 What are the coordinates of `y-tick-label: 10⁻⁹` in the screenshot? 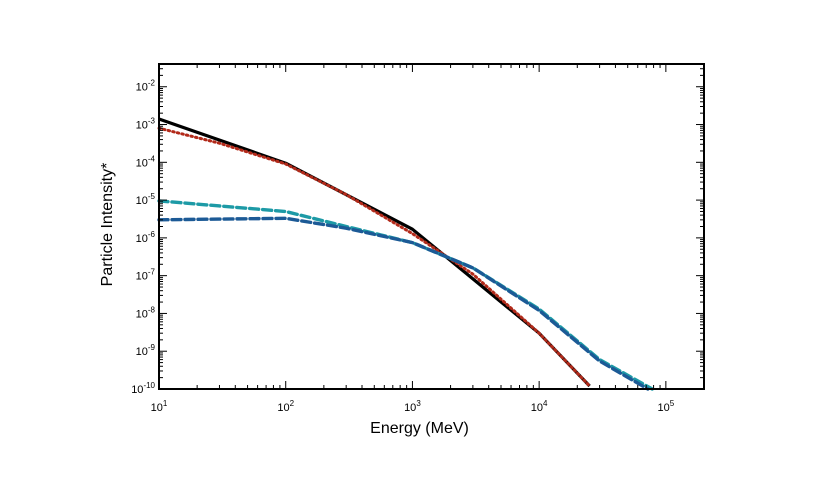 It's located at (146, 350).